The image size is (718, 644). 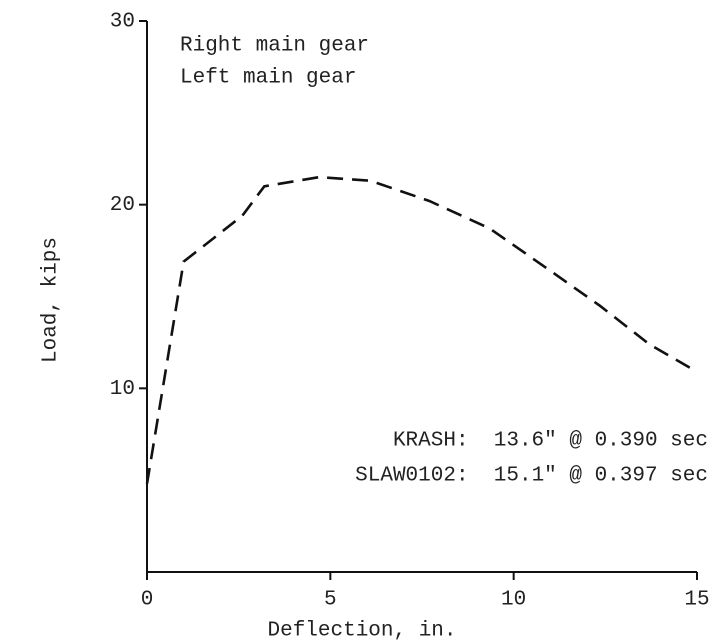 I want to click on legend-entry: Right main gear, so click(x=274, y=46).